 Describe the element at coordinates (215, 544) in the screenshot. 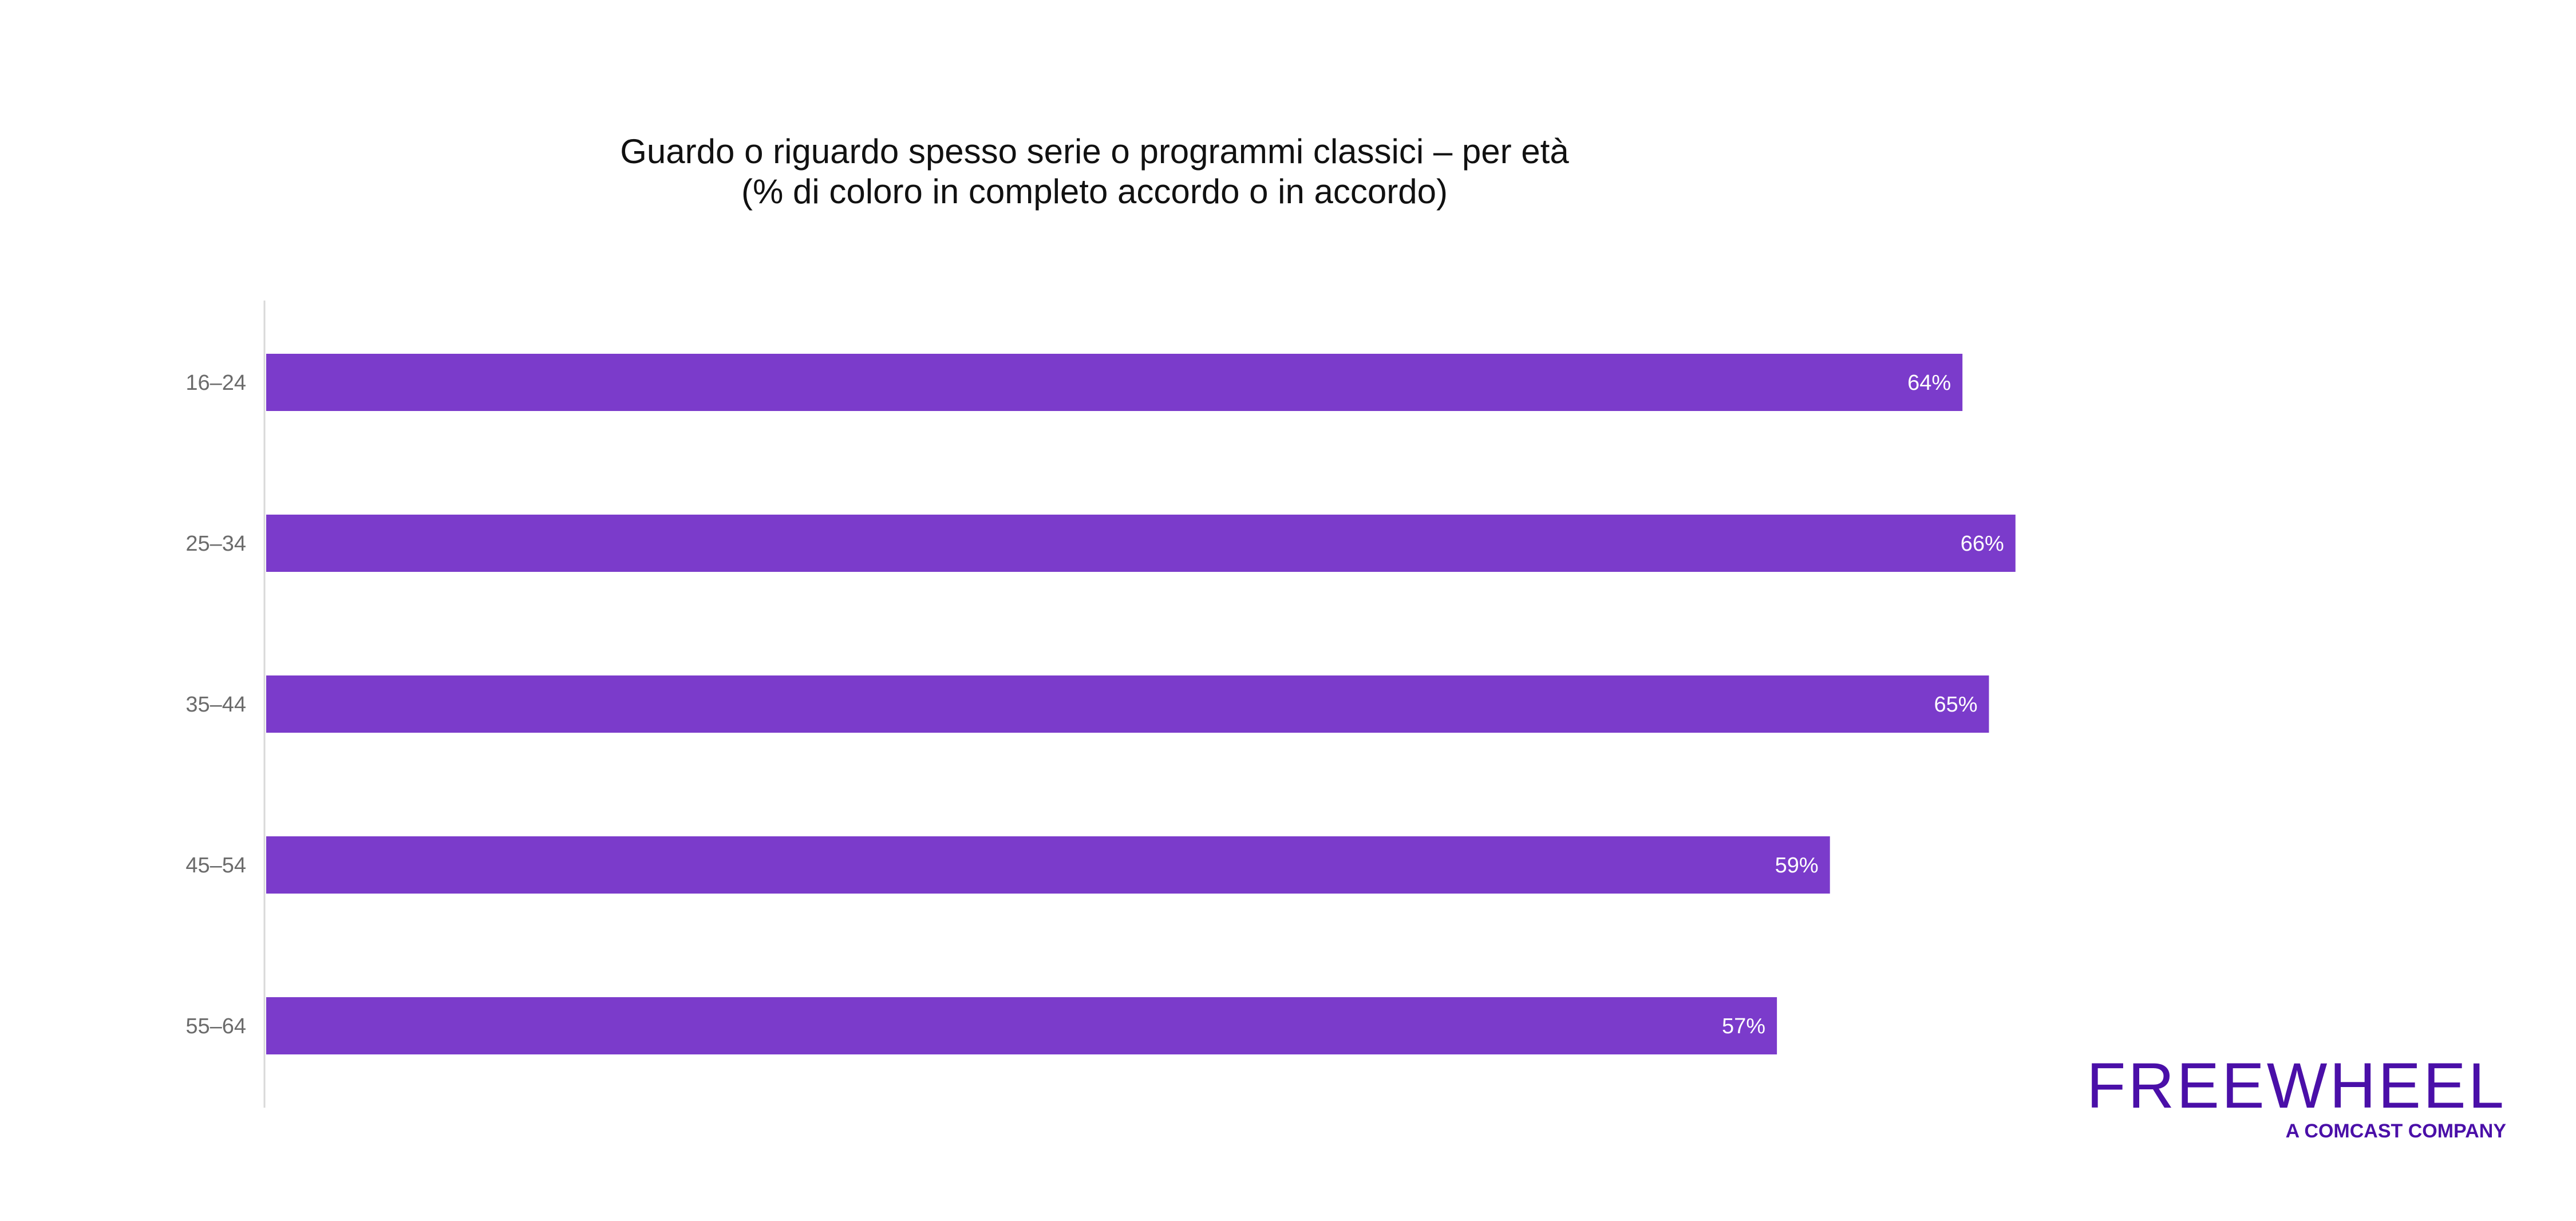

I see `category-label: 25–34` at that location.